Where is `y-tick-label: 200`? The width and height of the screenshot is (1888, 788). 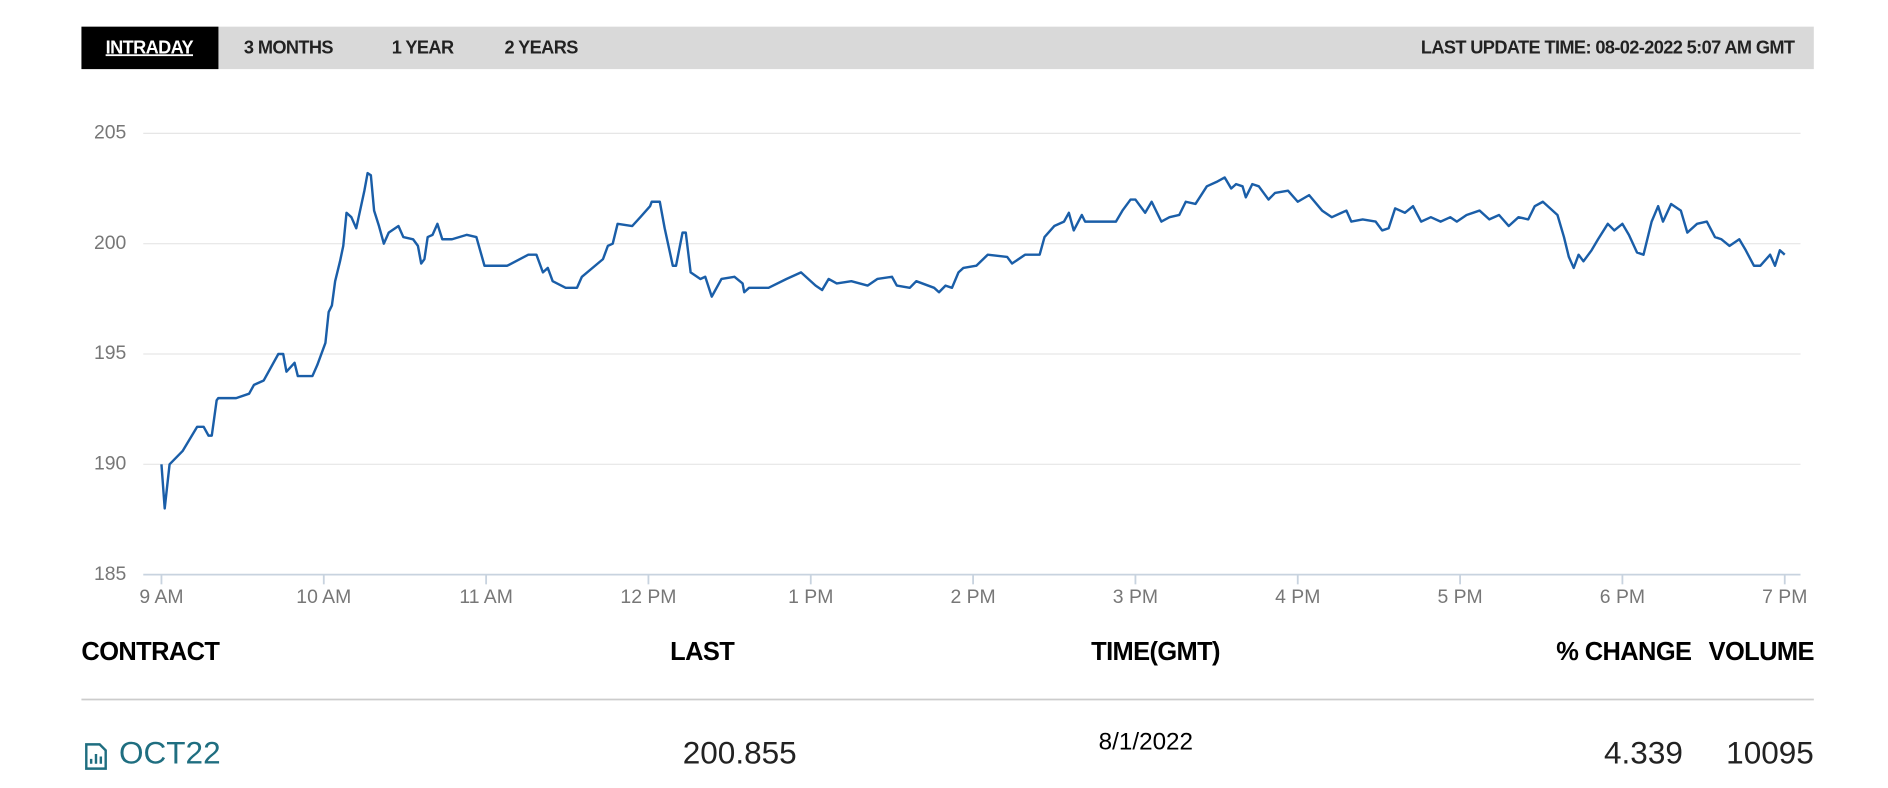
y-tick-label: 200 is located at coordinates (110, 243).